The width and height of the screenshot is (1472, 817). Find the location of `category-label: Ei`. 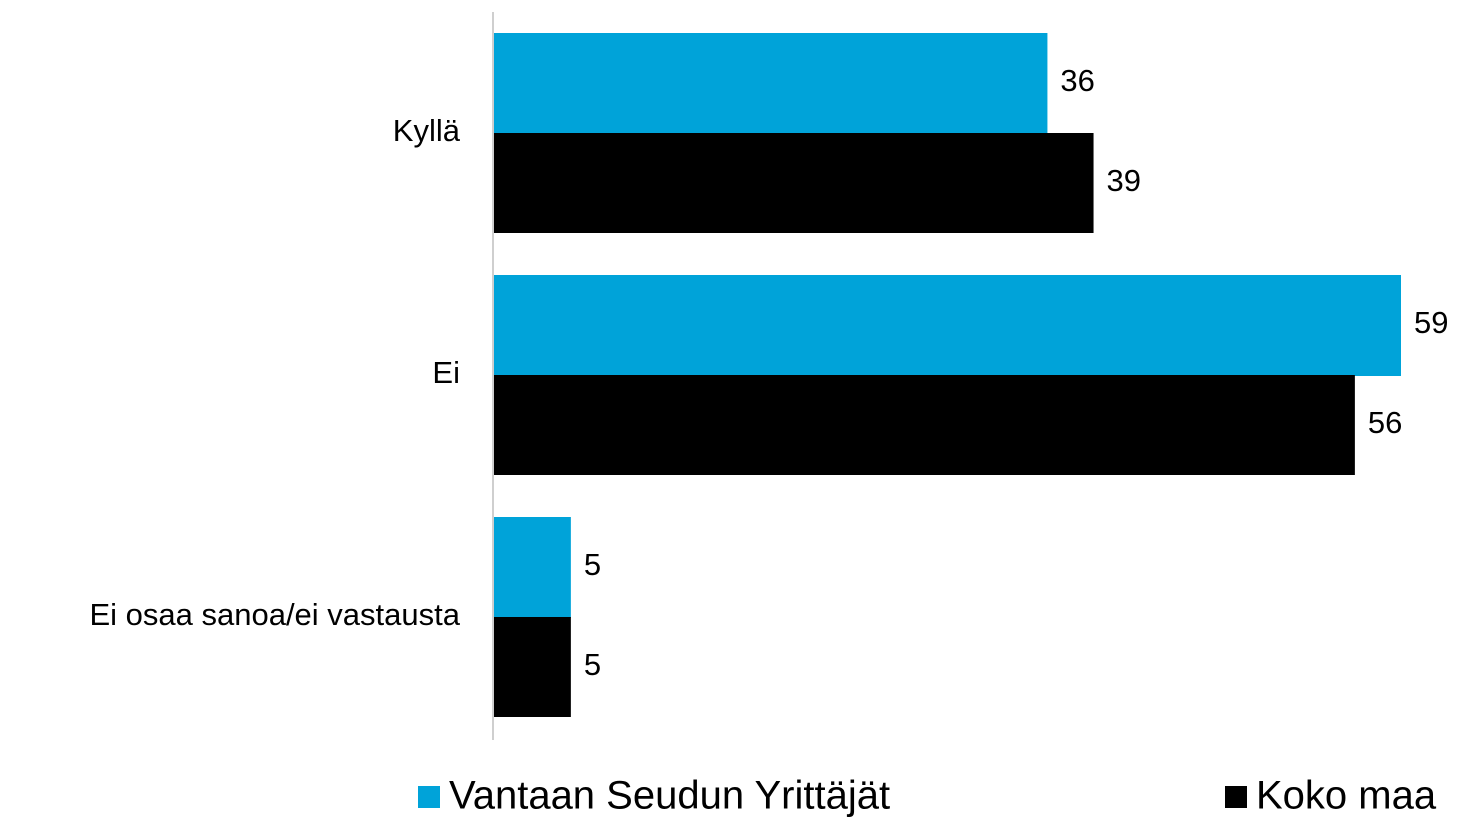

category-label: Ei is located at coordinates (446, 372).